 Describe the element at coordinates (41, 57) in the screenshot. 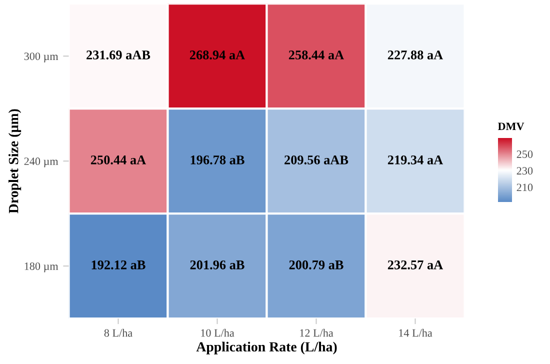

I see `y-tick-label: 300 µm` at that location.